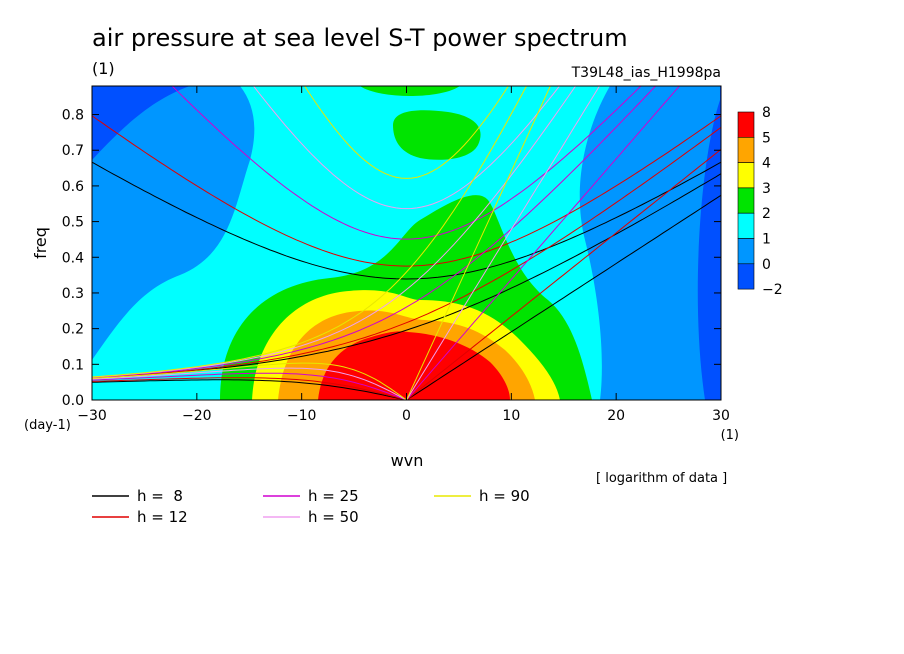 The height and width of the screenshot is (654, 904). Describe the element at coordinates (772, 290) in the screenshot. I see `colorbar-label: −2` at that location.